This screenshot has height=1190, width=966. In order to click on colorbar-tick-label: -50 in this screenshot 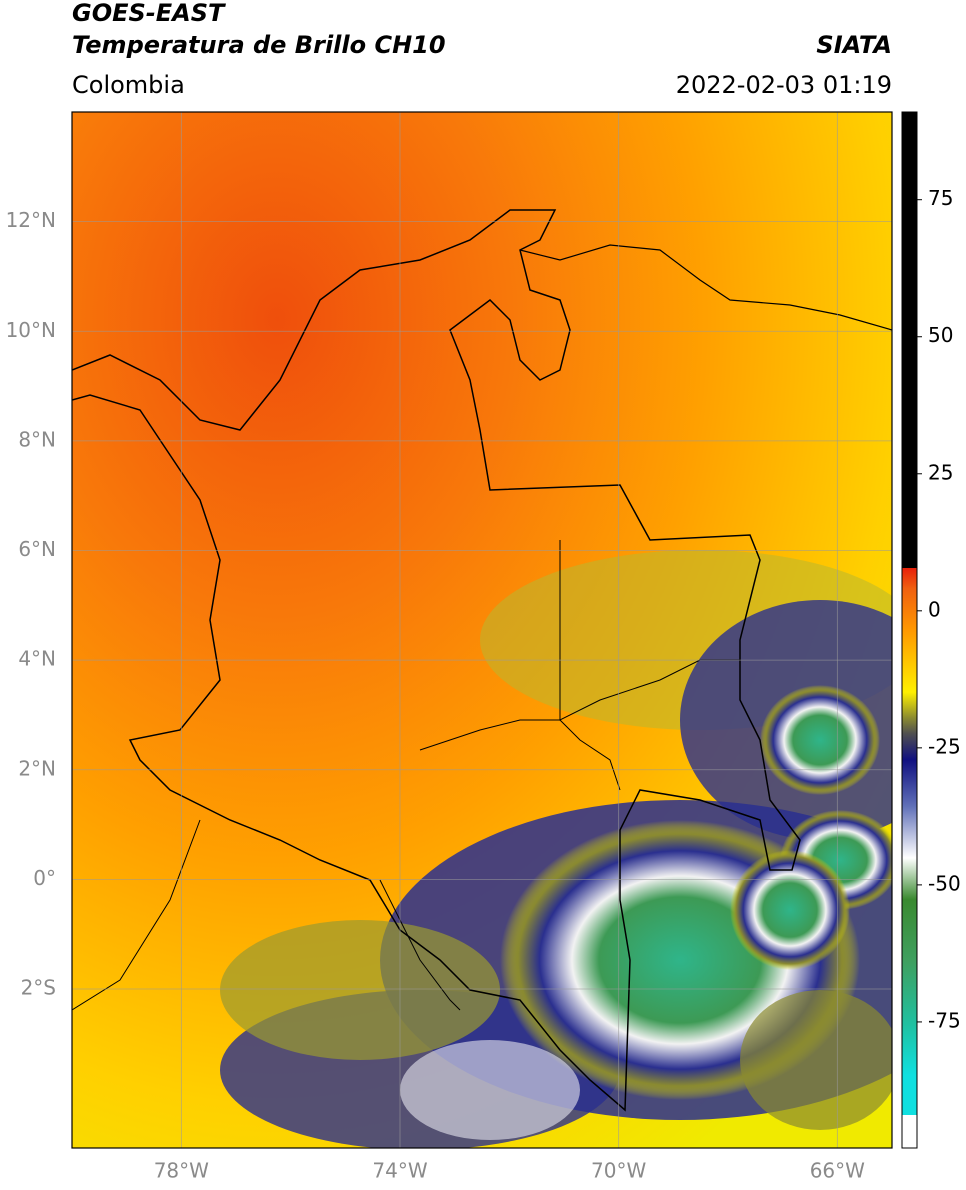, I will do `click(944, 883)`.